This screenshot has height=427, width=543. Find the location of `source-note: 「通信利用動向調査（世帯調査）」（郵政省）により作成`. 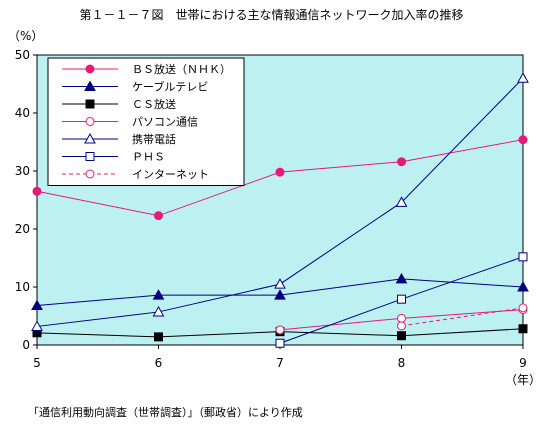

source-note: 「通信利用動向調査（世帯調査）」（郵政省）により作成 is located at coordinates (165, 412).